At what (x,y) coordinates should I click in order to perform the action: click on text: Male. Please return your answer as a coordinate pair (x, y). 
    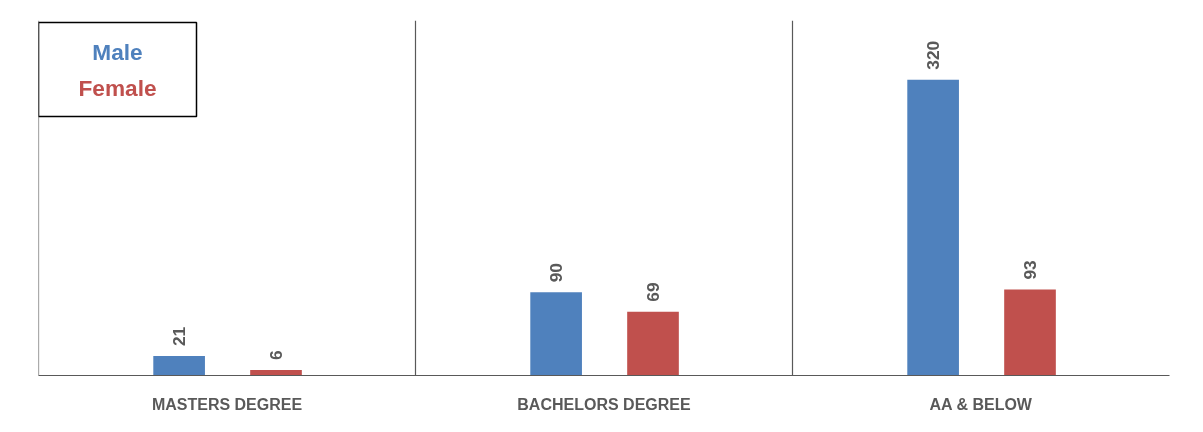
    Looking at the image, I should click on (117, 51).